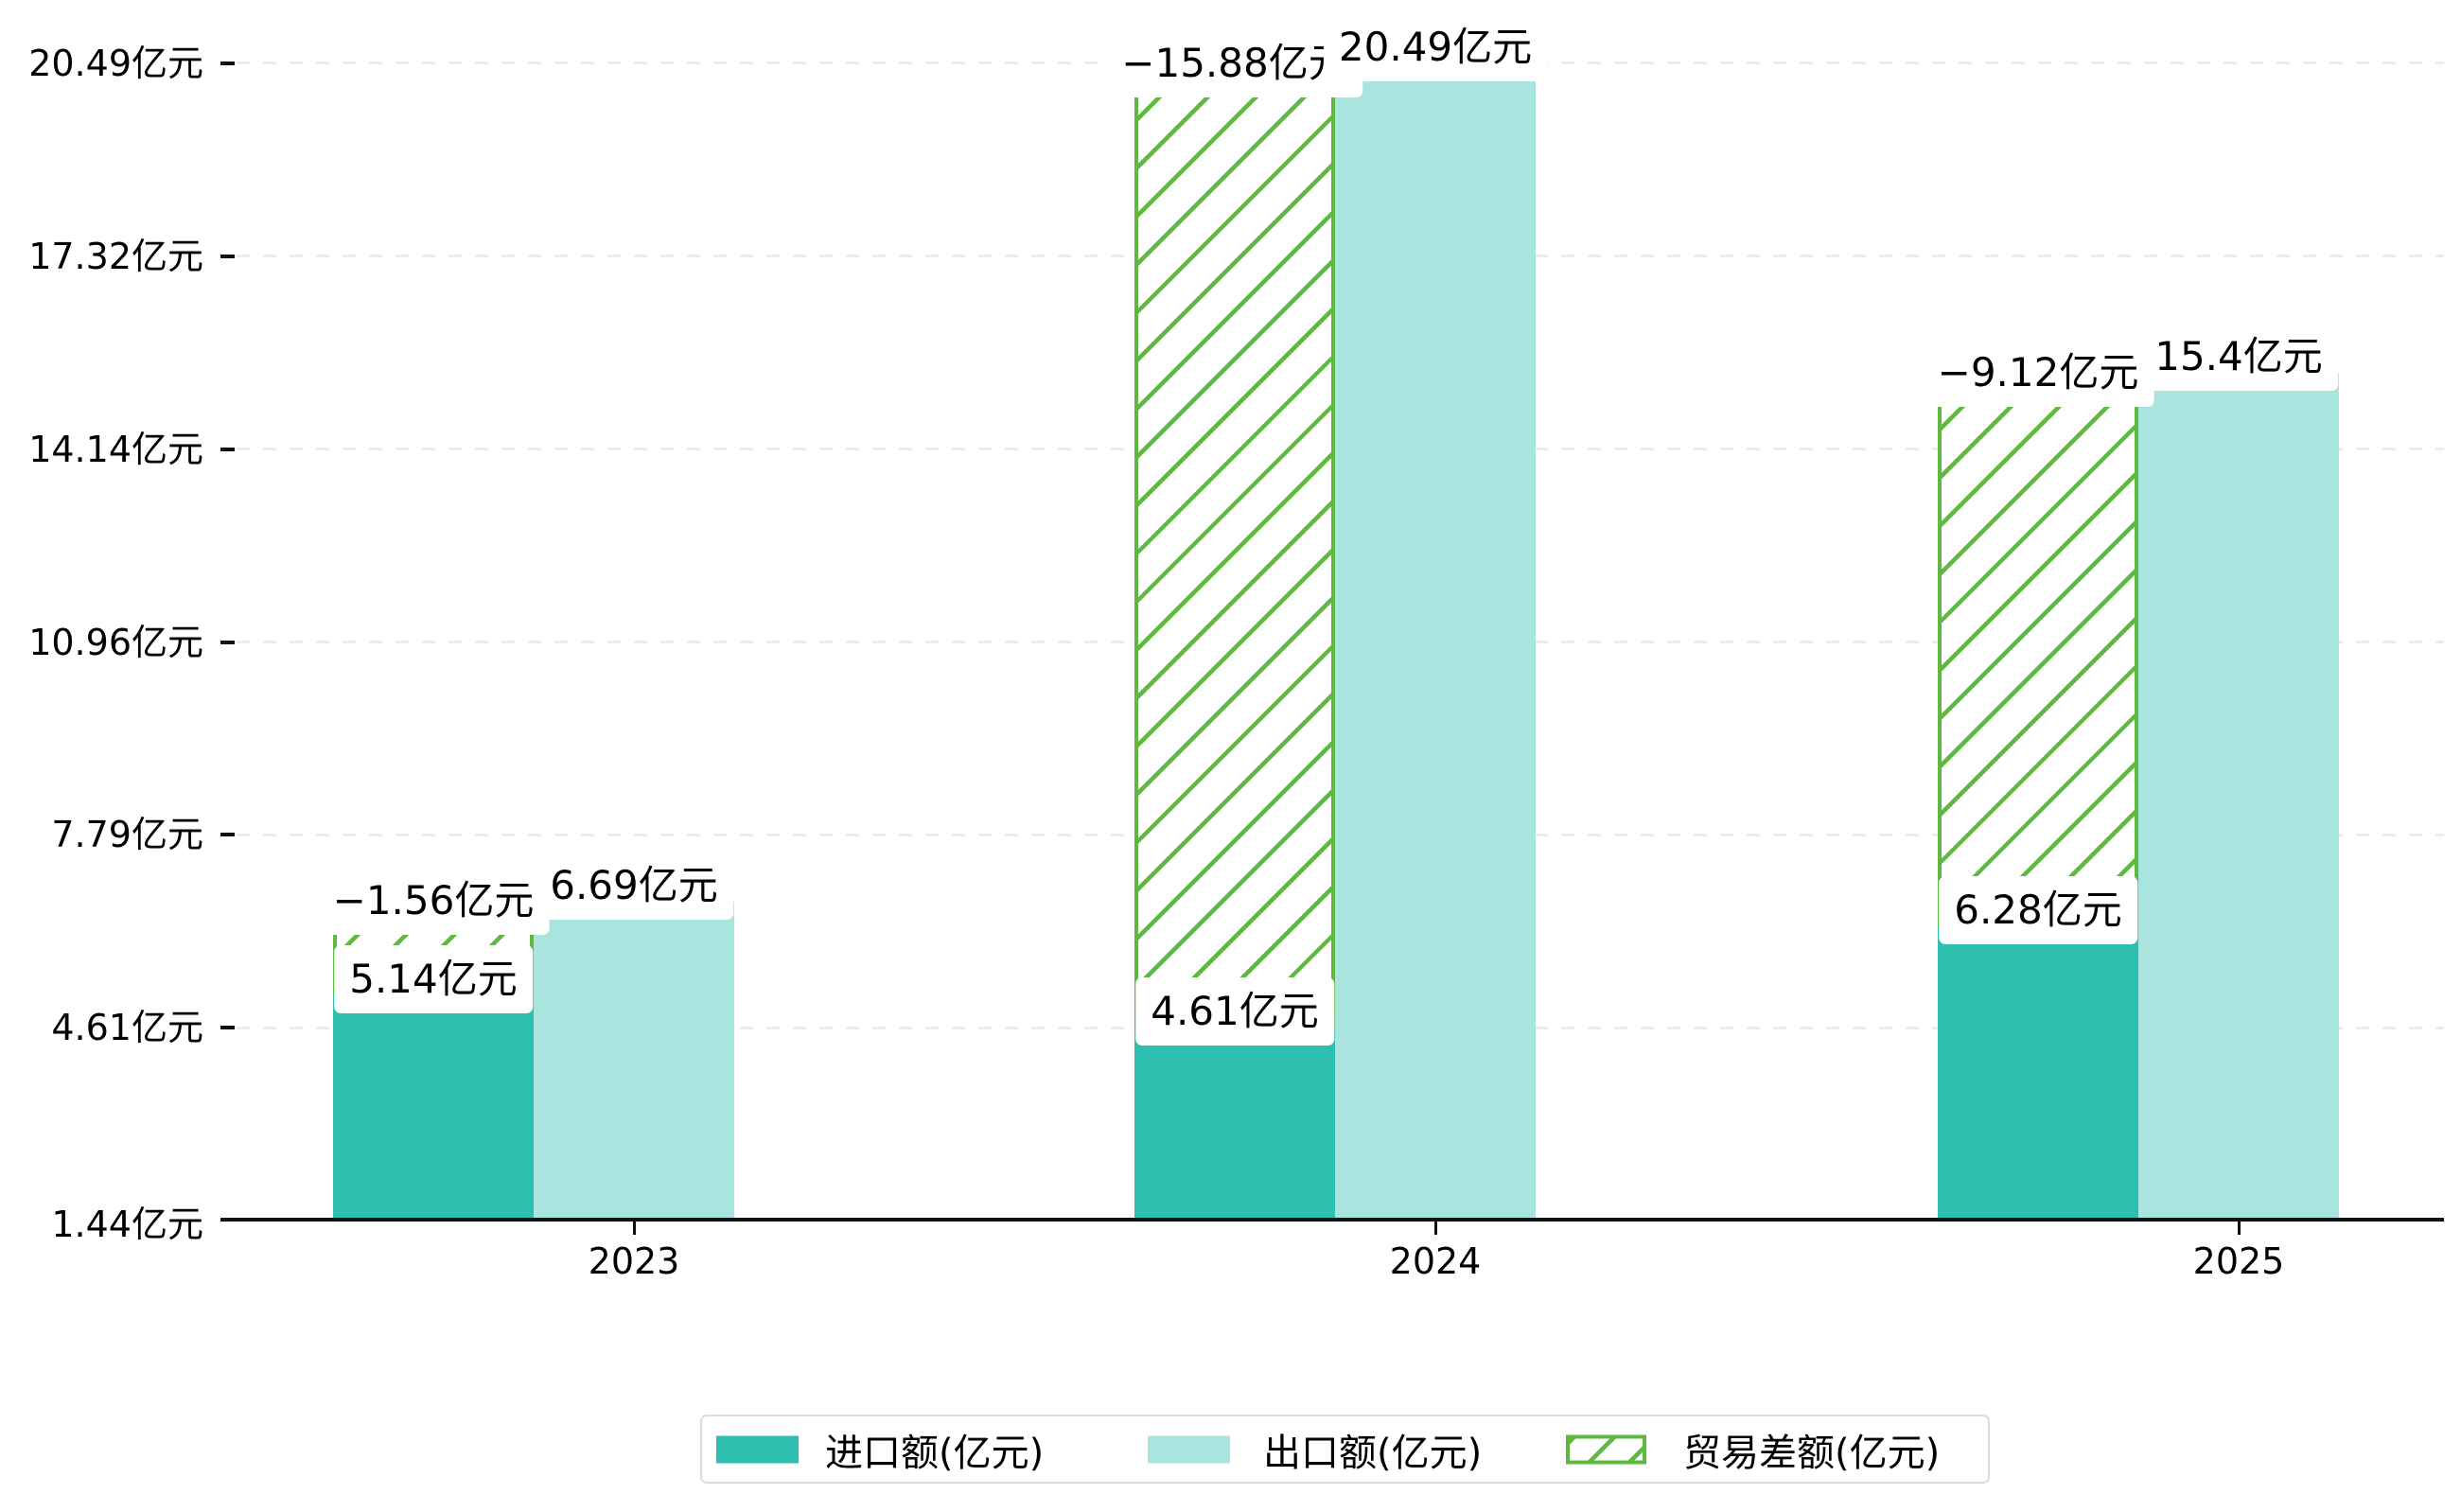 This screenshot has width=2461, height=1512. Describe the element at coordinates (127, 1028) in the screenshot. I see `y-tick-label: 4.61亿元` at that location.